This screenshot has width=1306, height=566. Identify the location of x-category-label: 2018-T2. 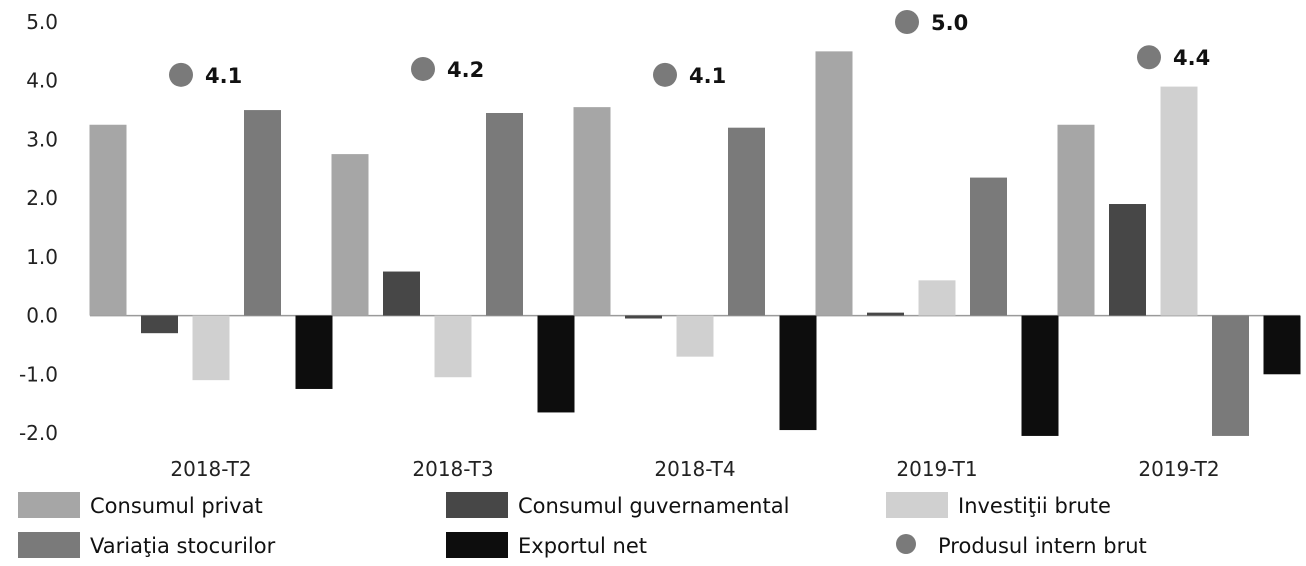
(210, 469).